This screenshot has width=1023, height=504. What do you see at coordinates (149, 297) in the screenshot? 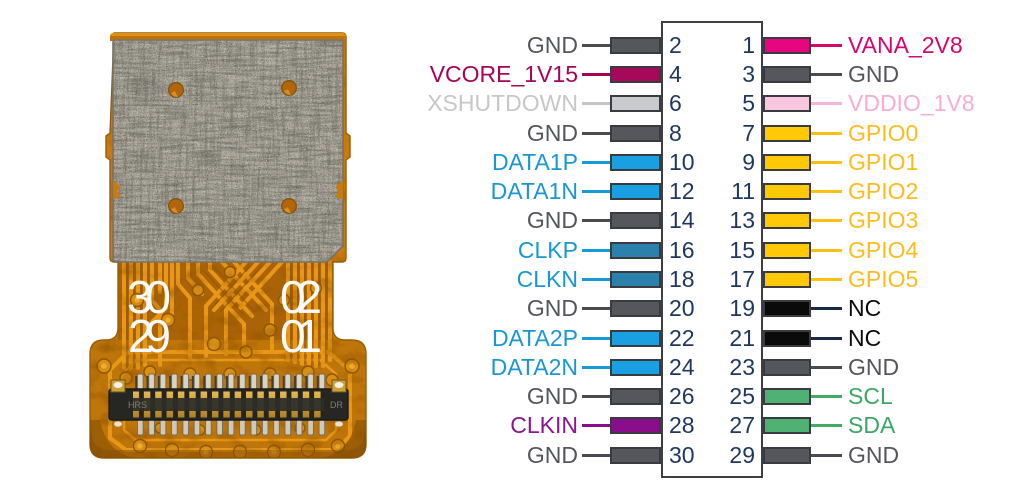
I see `svg-text: 30` at bounding box center [149, 297].